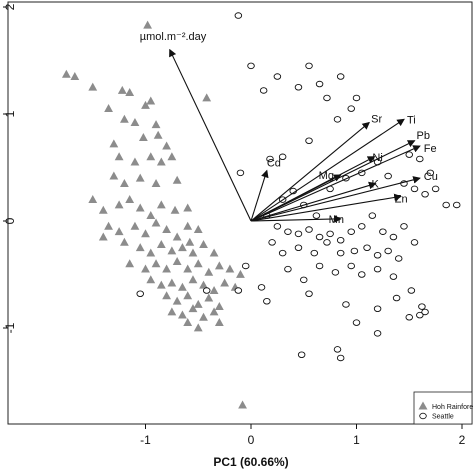  Describe the element at coordinates (303, 435) in the screenshot. I see `x-axis-ticks: -1 0 1 2` at that location.